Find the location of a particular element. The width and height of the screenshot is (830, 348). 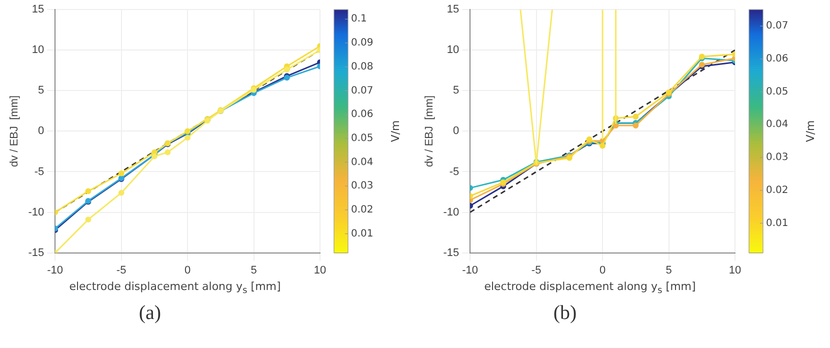

color-bar-label: 0.08 is located at coordinates (362, 66).